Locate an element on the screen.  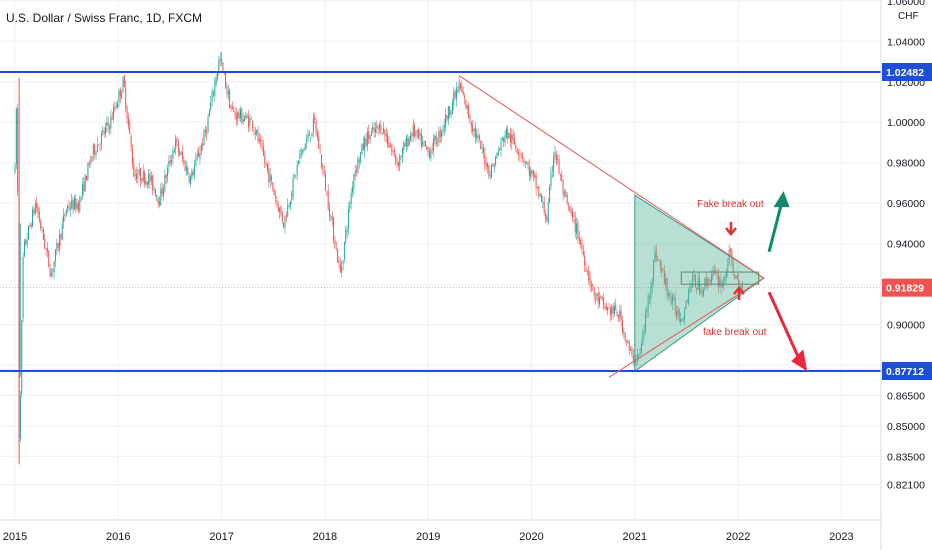
y-tick-label: 0.94000 is located at coordinates (906, 245).